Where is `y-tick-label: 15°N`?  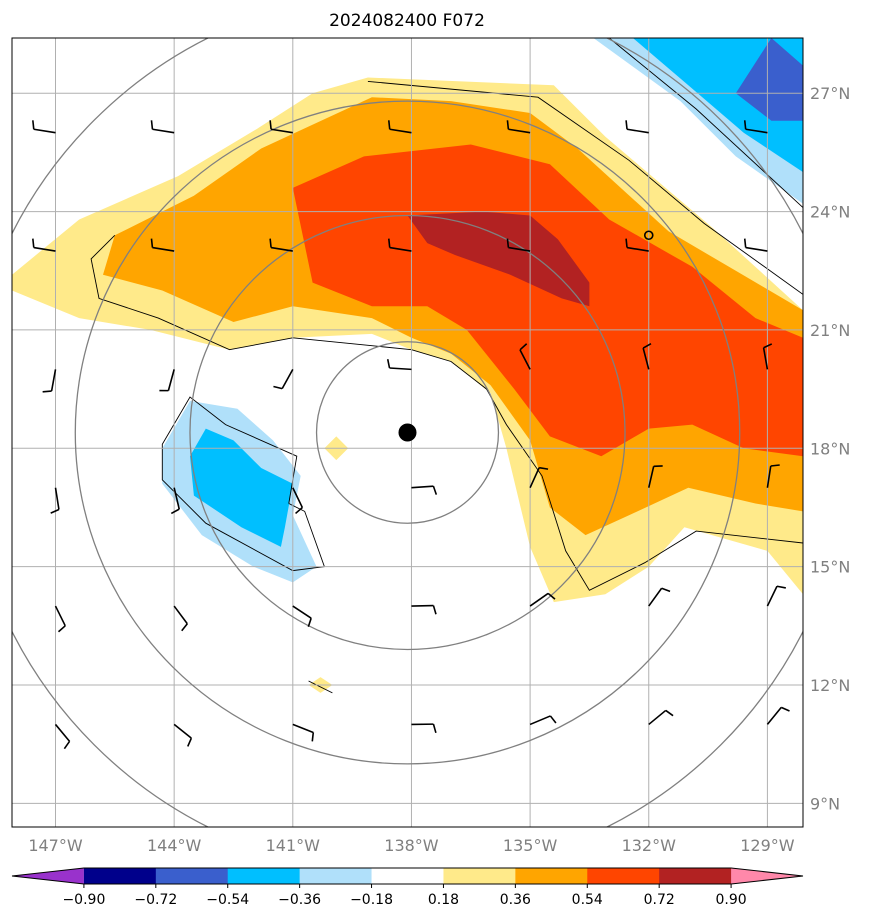 y-tick-label: 15°N is located at coordinates (830, 567).